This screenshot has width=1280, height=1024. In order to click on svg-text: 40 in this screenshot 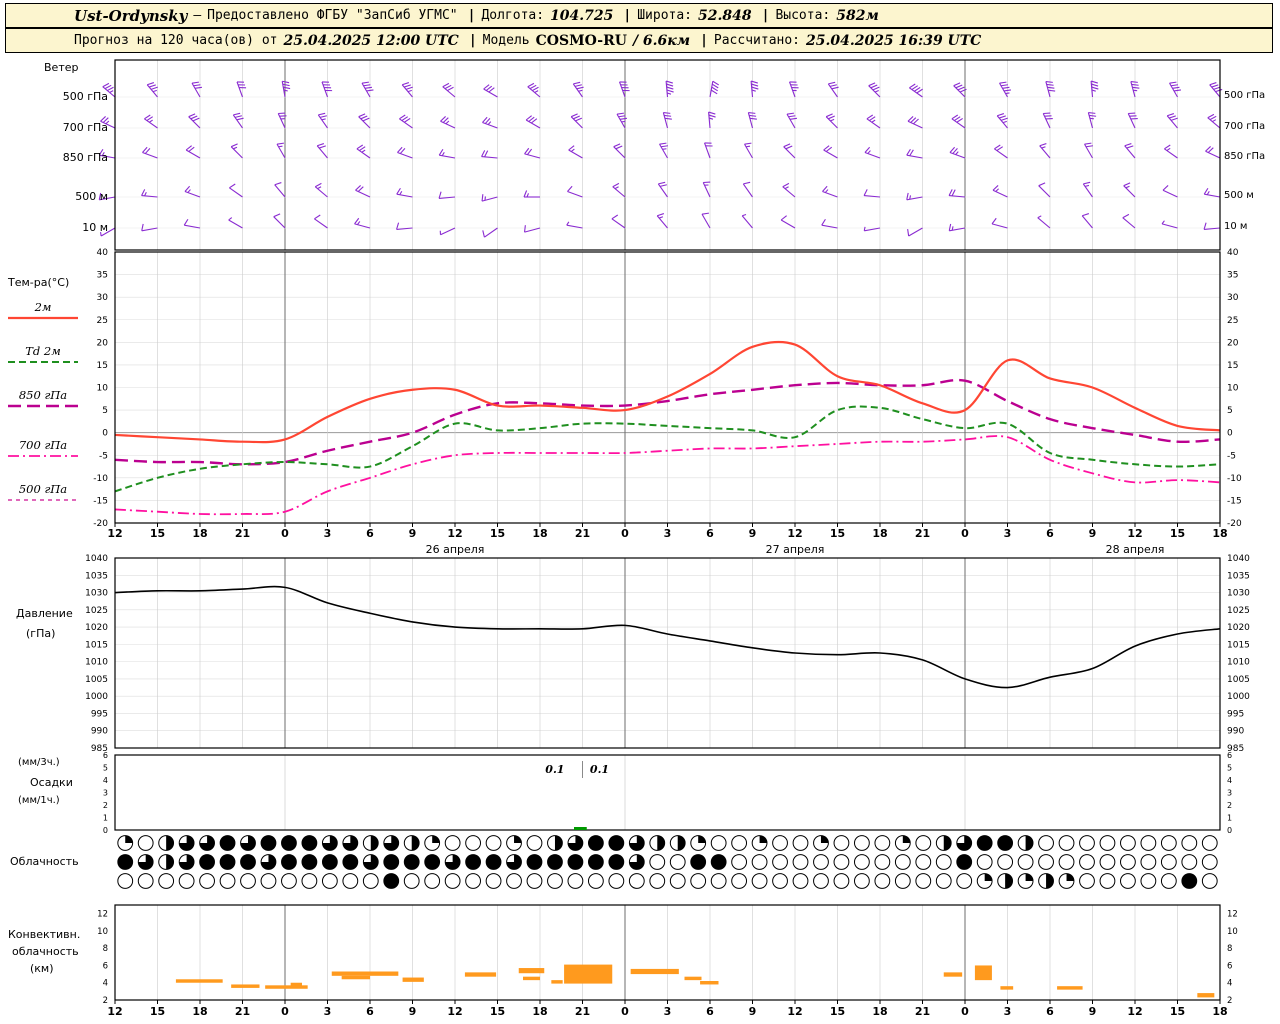, I will do `click(1233, 253)`.